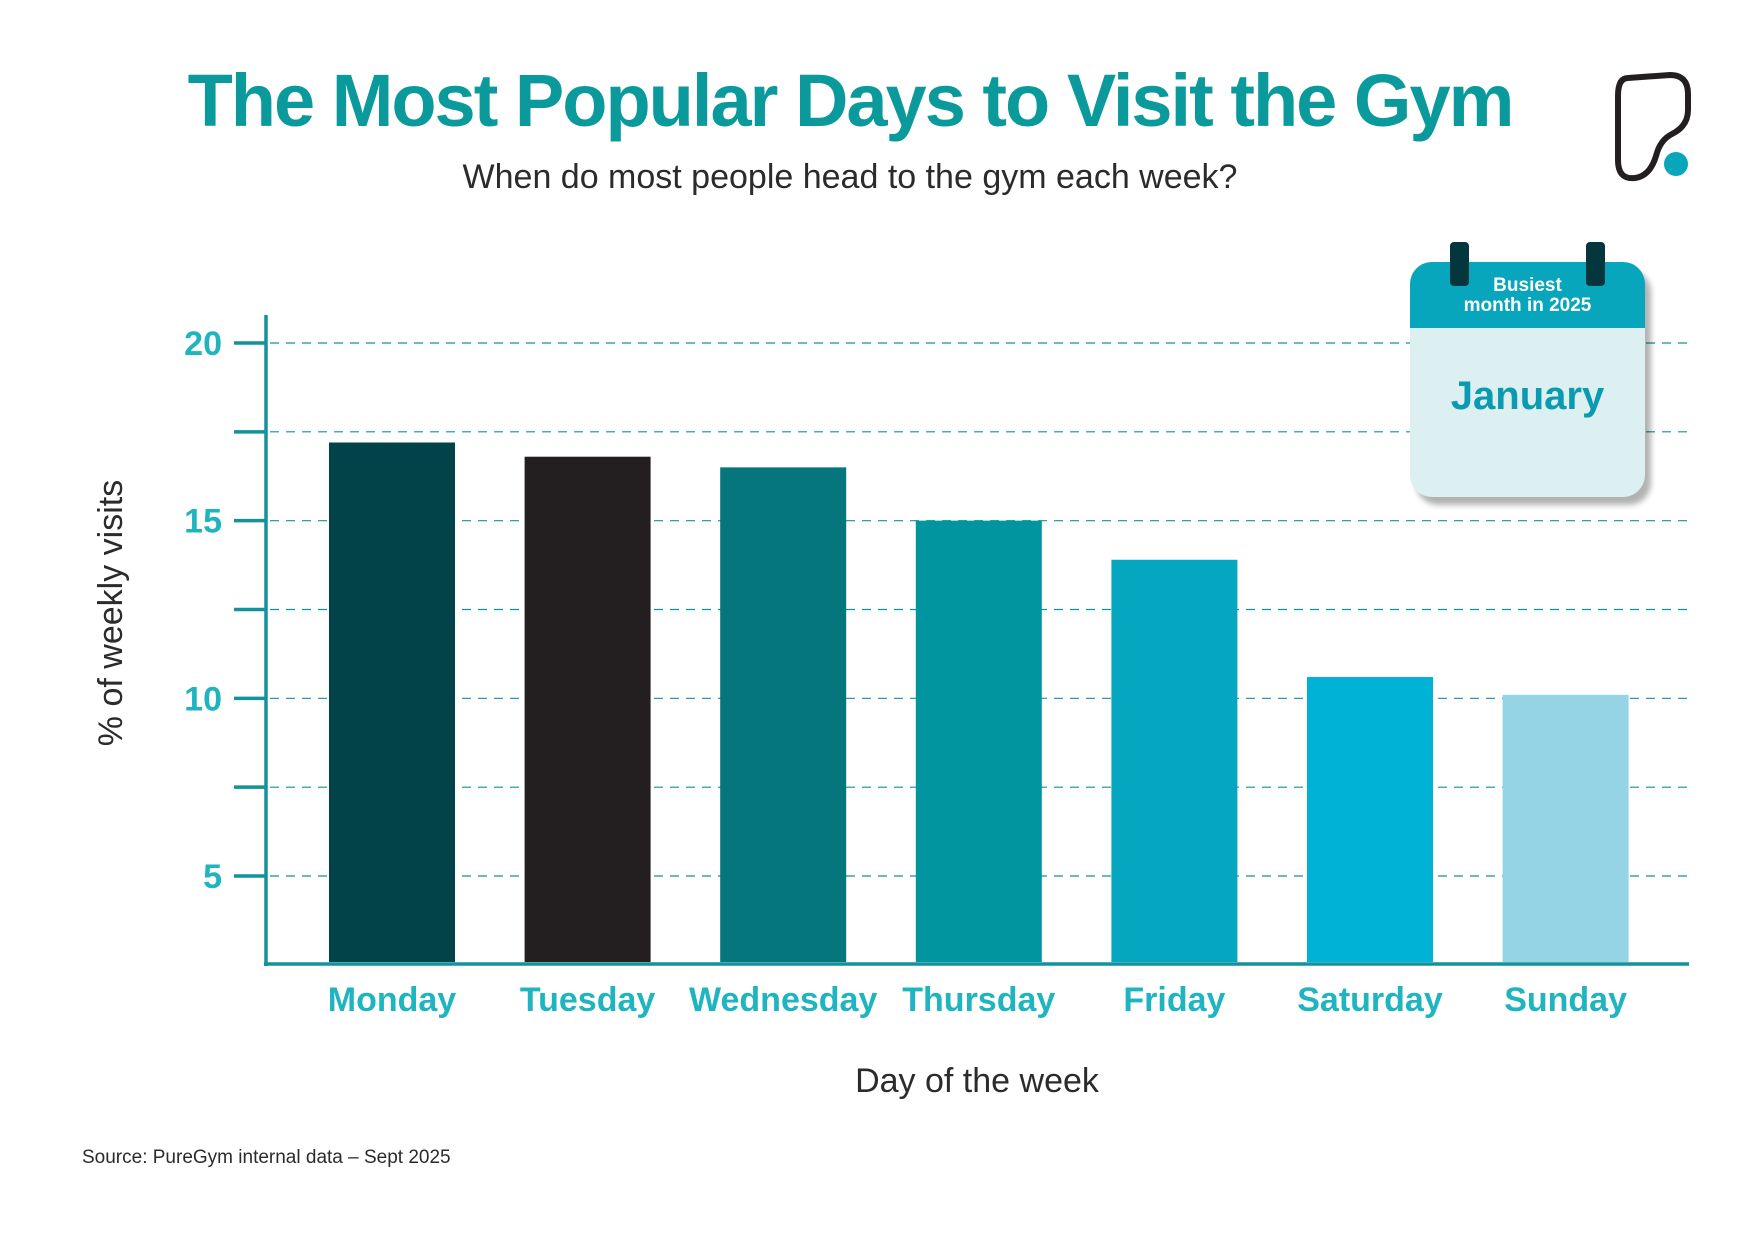 This screenshot has height=1240, width=1754. What do you see at coordinates (851, 100) in the screenshot?
I see `chart-title: The Most Popular Days to Visit the Gym` at bounding box center [851, 100].